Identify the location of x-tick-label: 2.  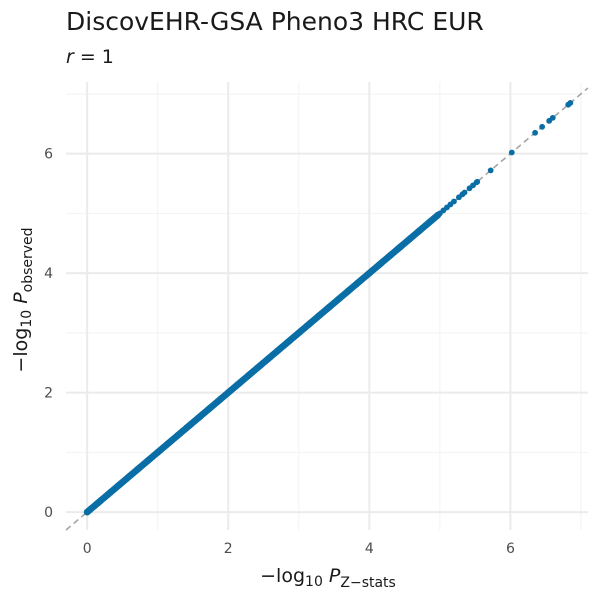
(228, 549).